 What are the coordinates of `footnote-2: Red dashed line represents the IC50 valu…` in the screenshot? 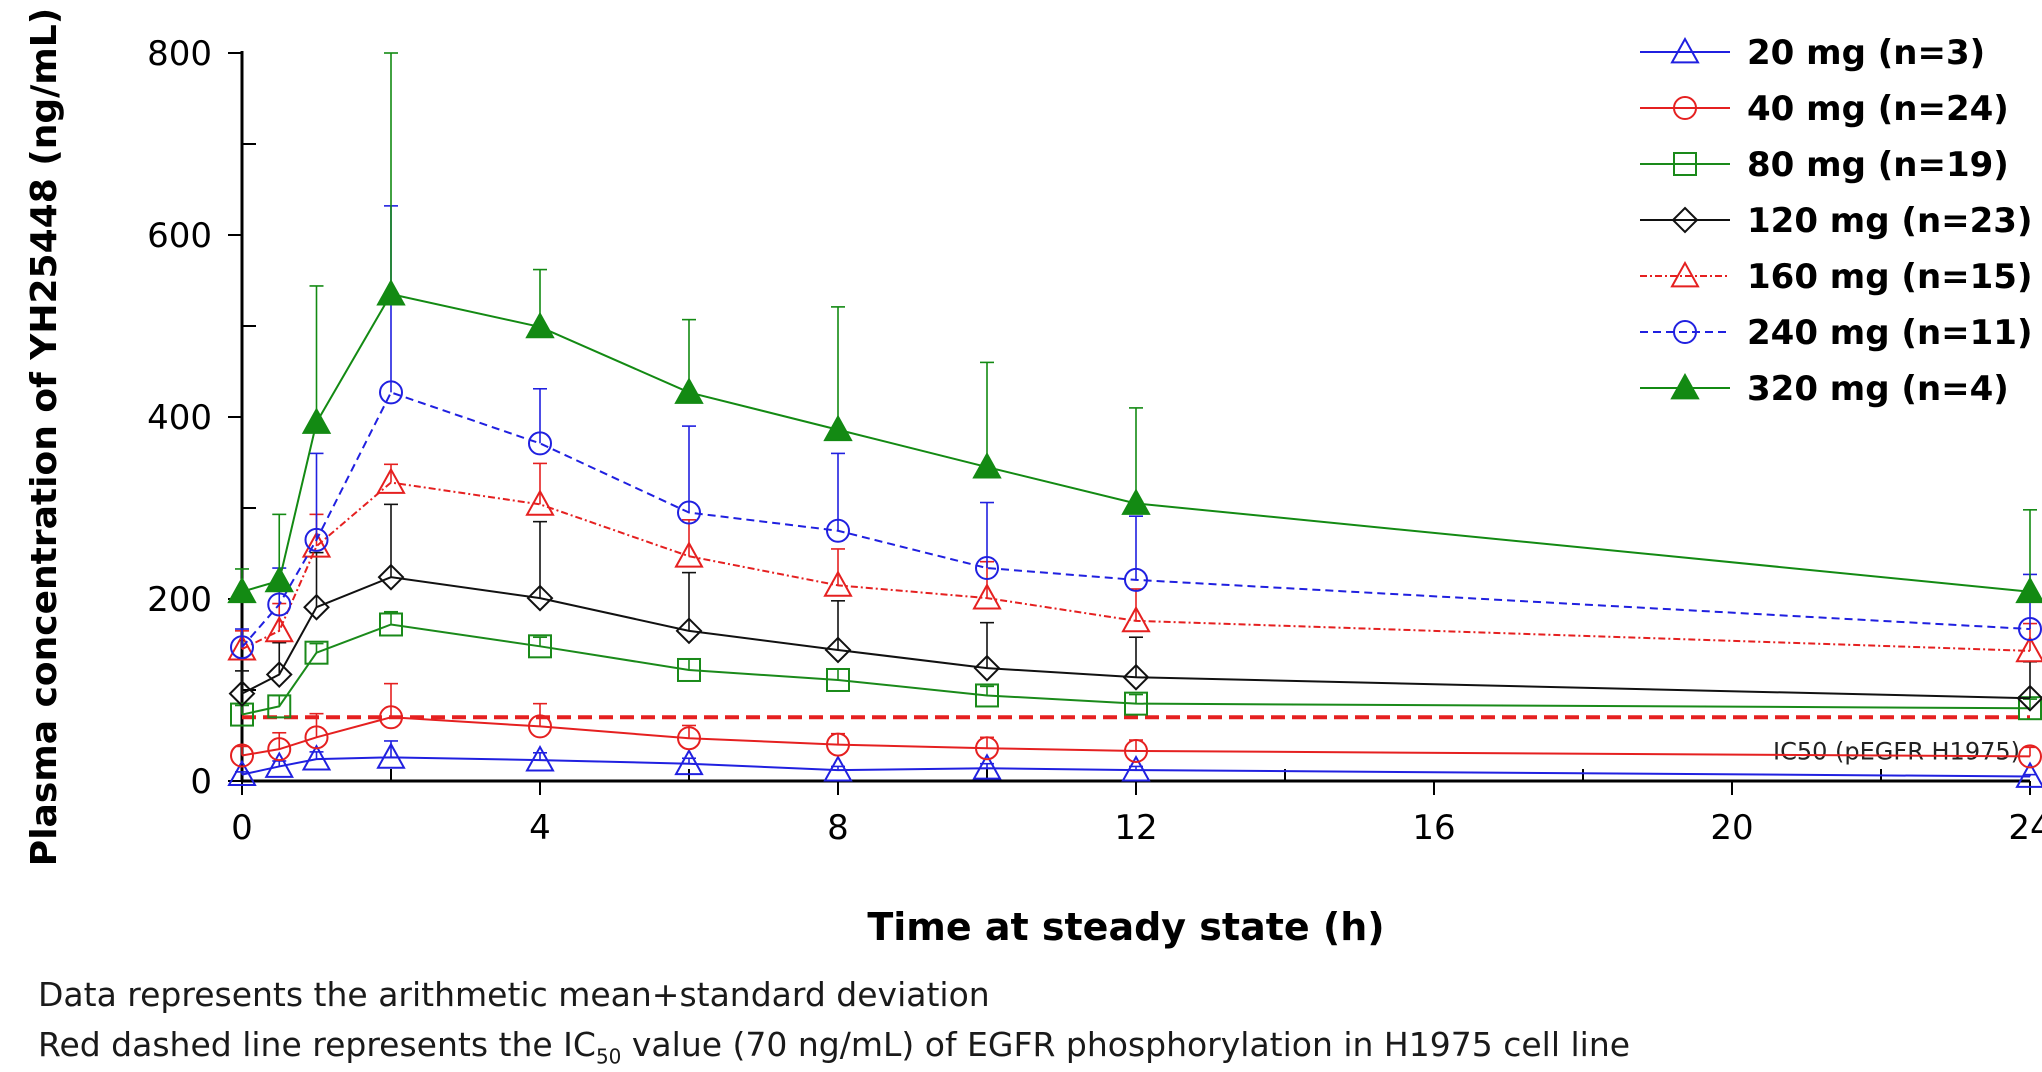 It's located at (834, 1047).